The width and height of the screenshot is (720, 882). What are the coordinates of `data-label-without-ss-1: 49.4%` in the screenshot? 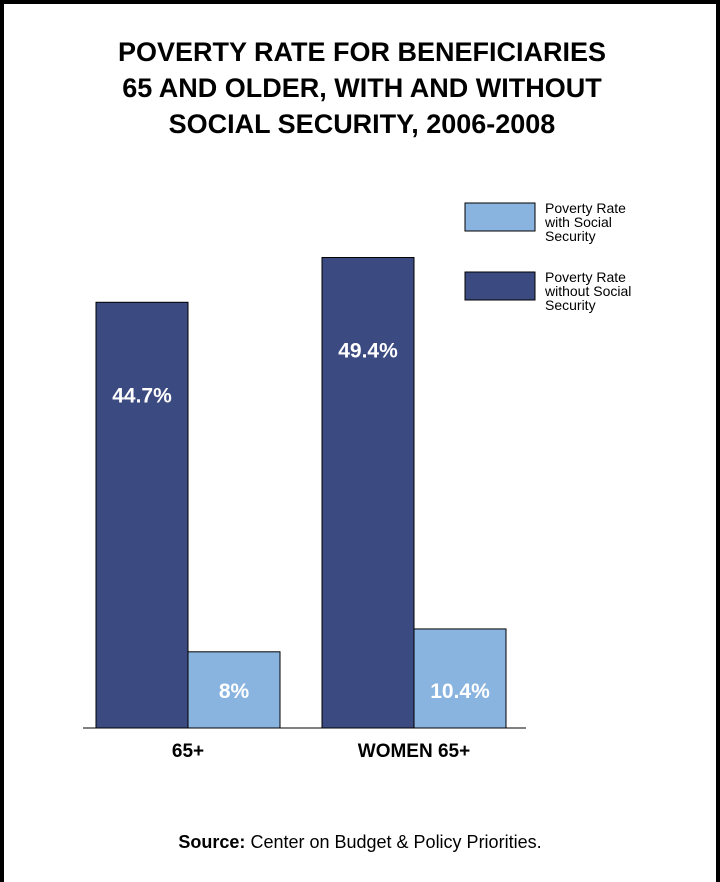 It's located at (368, 351).